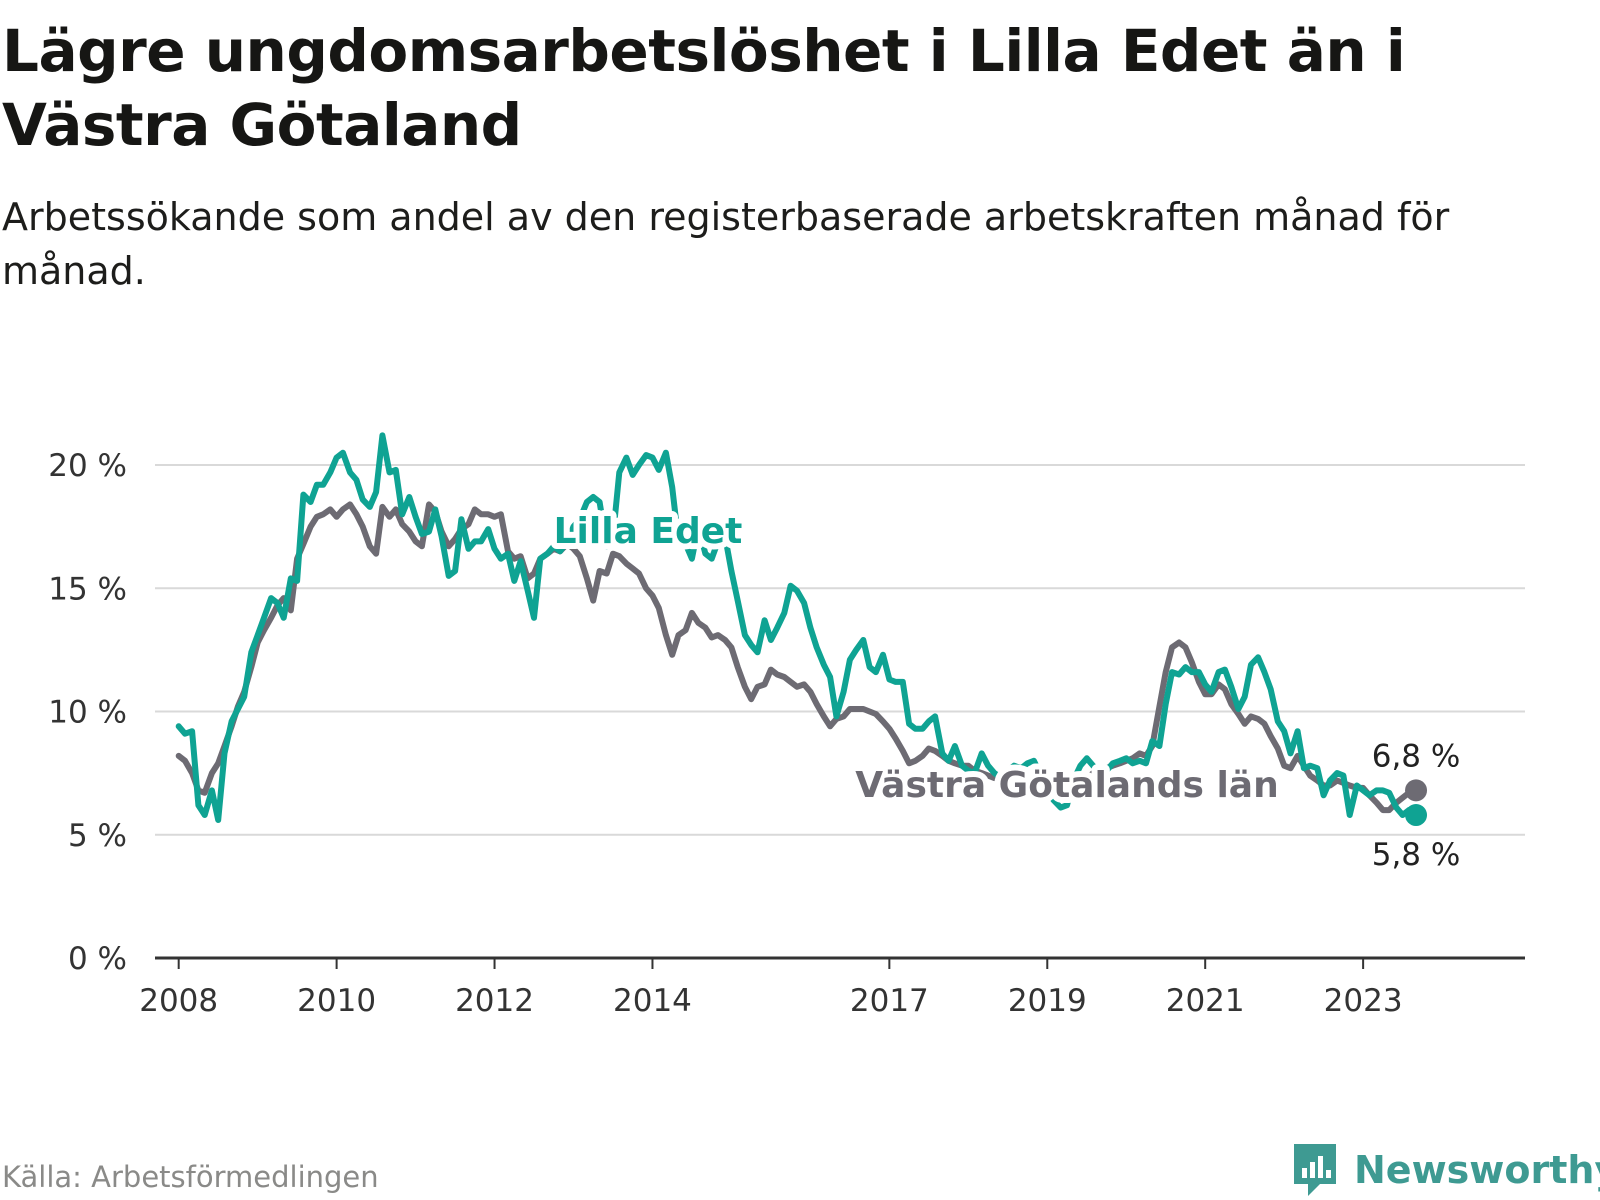 The width and height of the screenshot is (1600, 1200). Describe the element at coordinates (1416, 815) in the screenshot. I see `series-endpoint-lilla_edet` at that location.